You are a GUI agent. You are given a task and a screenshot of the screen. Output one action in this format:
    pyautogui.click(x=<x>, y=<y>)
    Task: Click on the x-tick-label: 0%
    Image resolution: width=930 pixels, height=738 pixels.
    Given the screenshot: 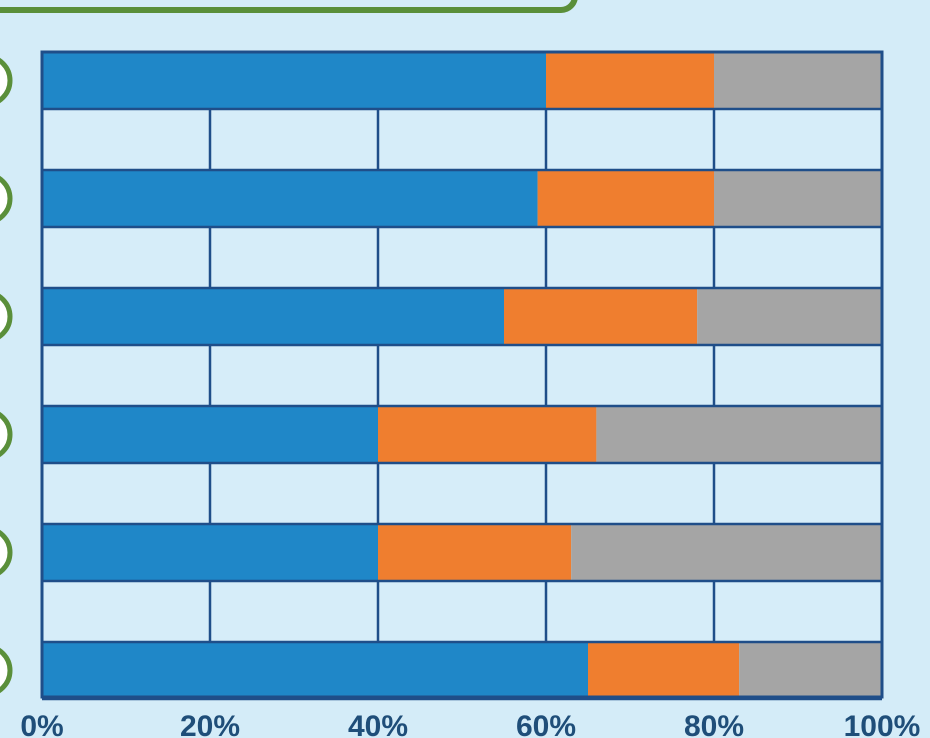 What is the action you would take?
    pyautogui.click(x=41, y=724)
    